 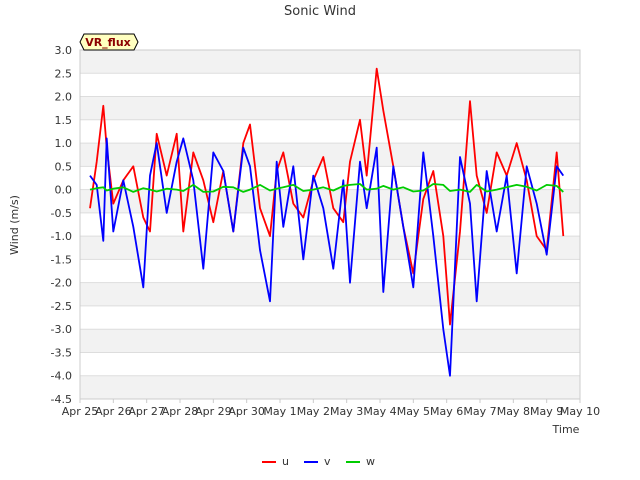 I want to click on x-tick-label: May 8, so click(x=513, y=411).